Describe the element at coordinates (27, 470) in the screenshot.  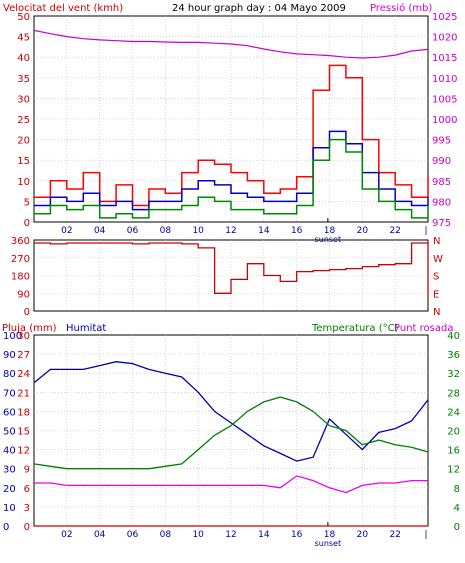
I see `rain-tick-7: 9` at that location.